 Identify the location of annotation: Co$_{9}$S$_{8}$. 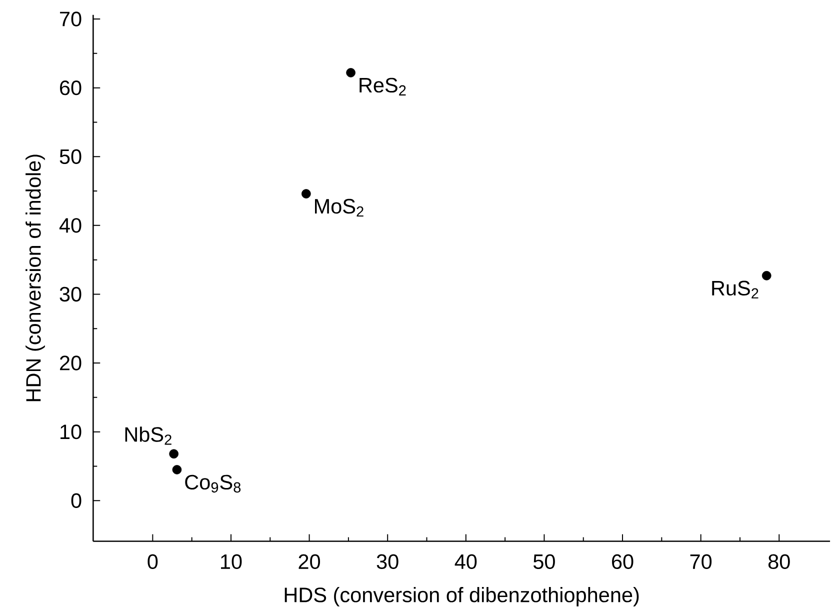
(213, 483).